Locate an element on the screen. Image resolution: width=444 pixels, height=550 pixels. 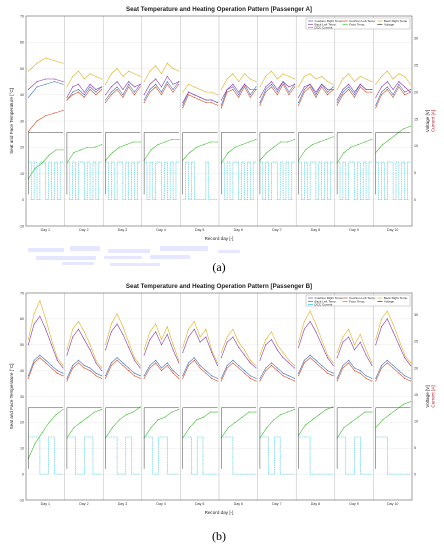
y2-tick-label: 5 is located at coordinates (415, 448).